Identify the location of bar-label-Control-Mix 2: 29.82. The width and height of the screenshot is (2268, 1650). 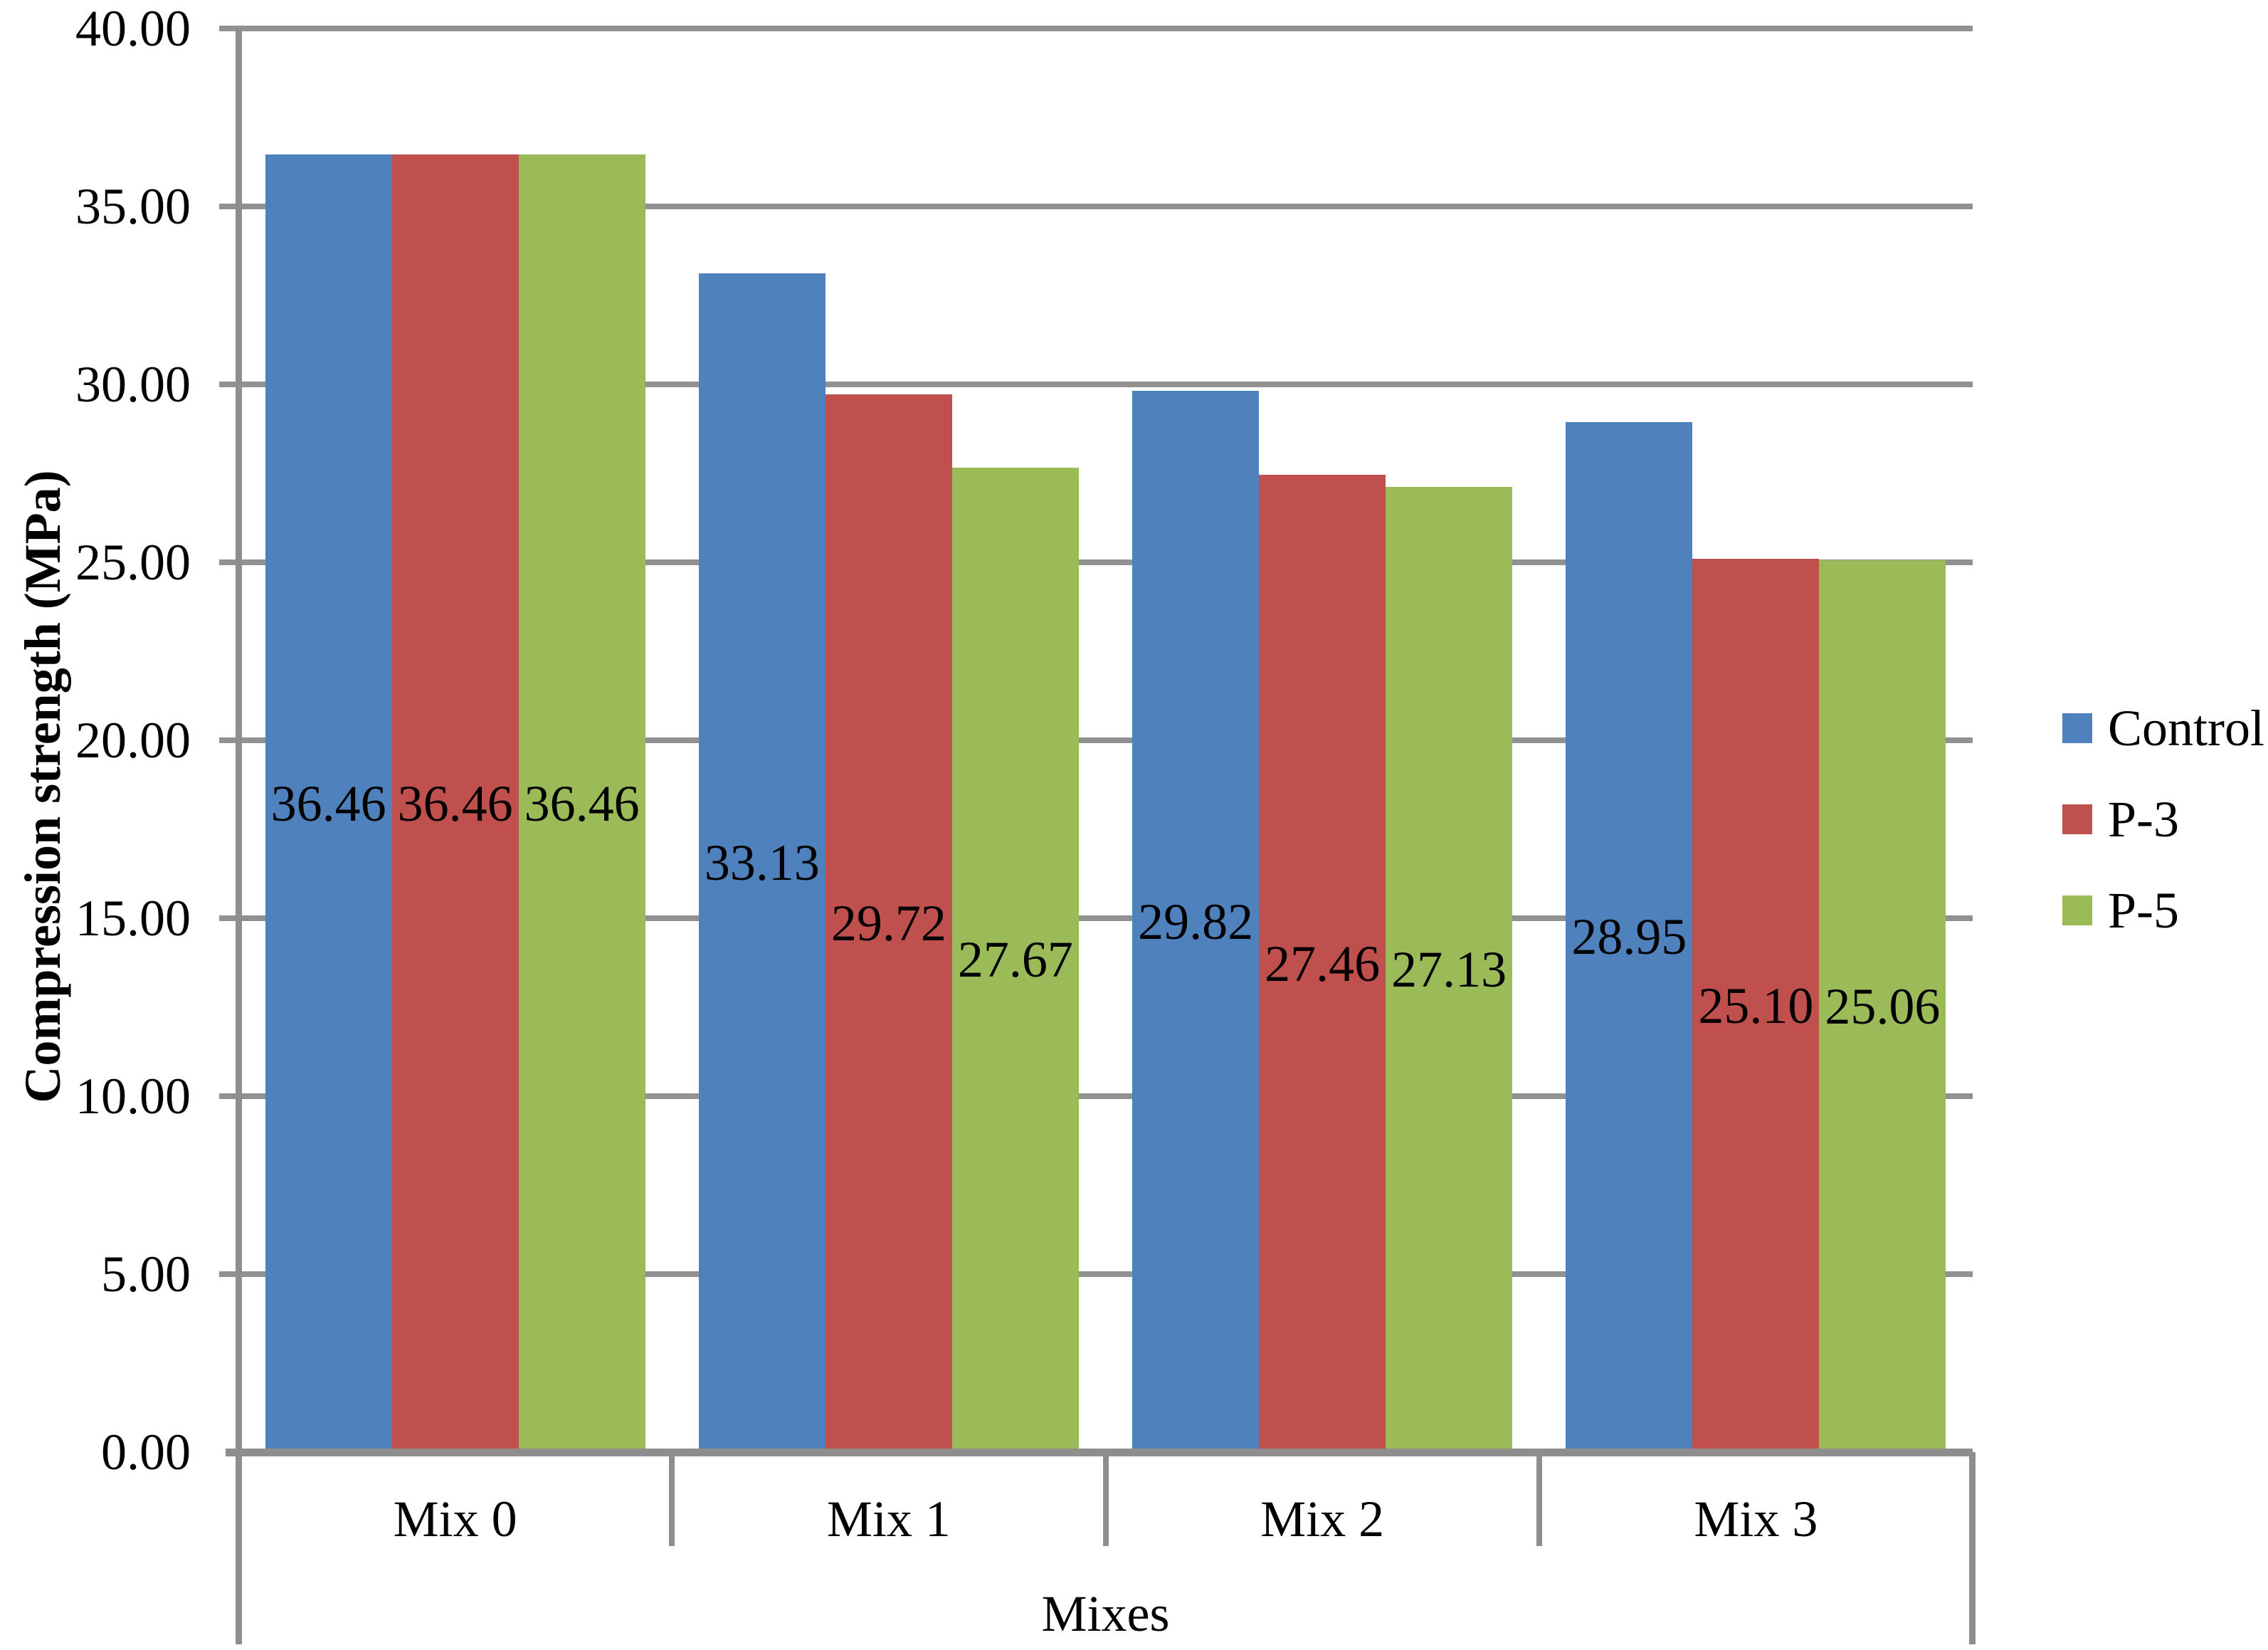
(1196, 921).